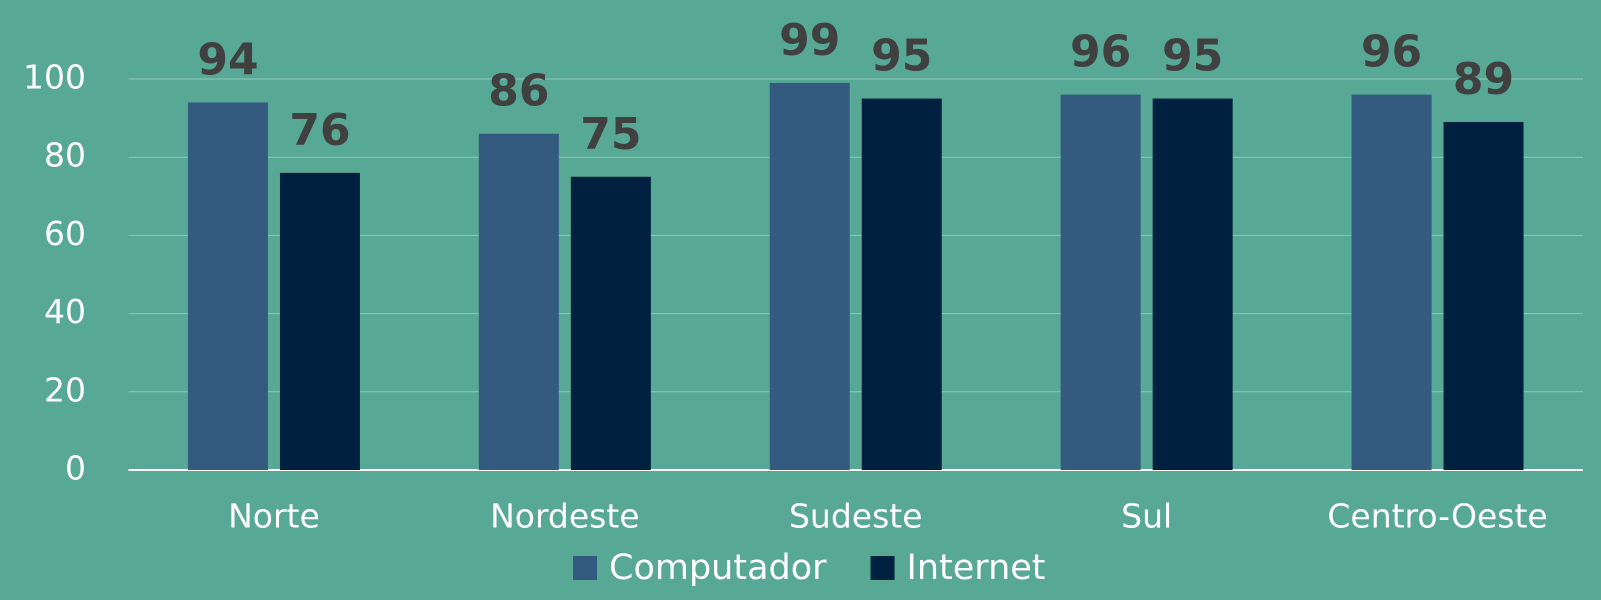  What do you see at coordinates (1146, 516) in the screenshot?
I see `x-tick-label: Sul` at bounding box center [1146, 516].